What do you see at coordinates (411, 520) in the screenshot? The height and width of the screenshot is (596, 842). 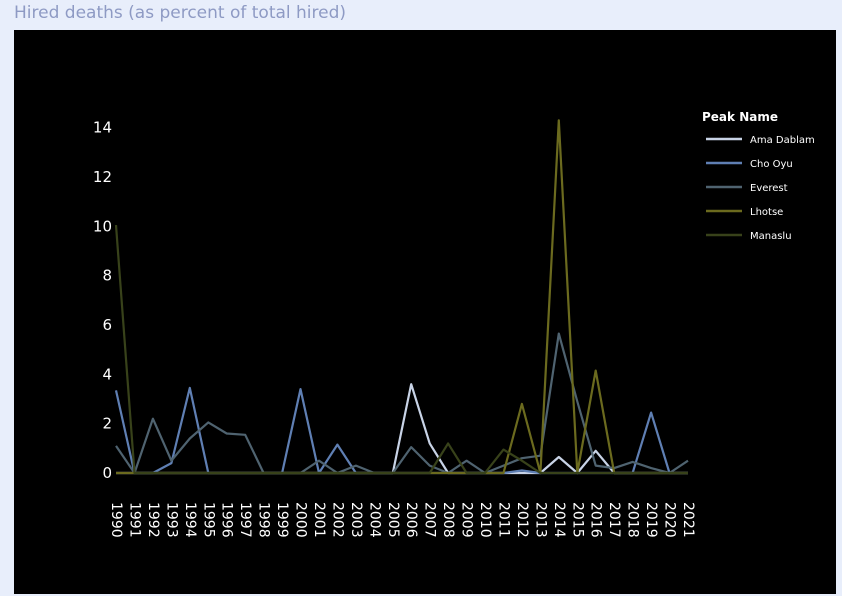 I see `x-tick-label: 2006` at bounding box center [411, 520].